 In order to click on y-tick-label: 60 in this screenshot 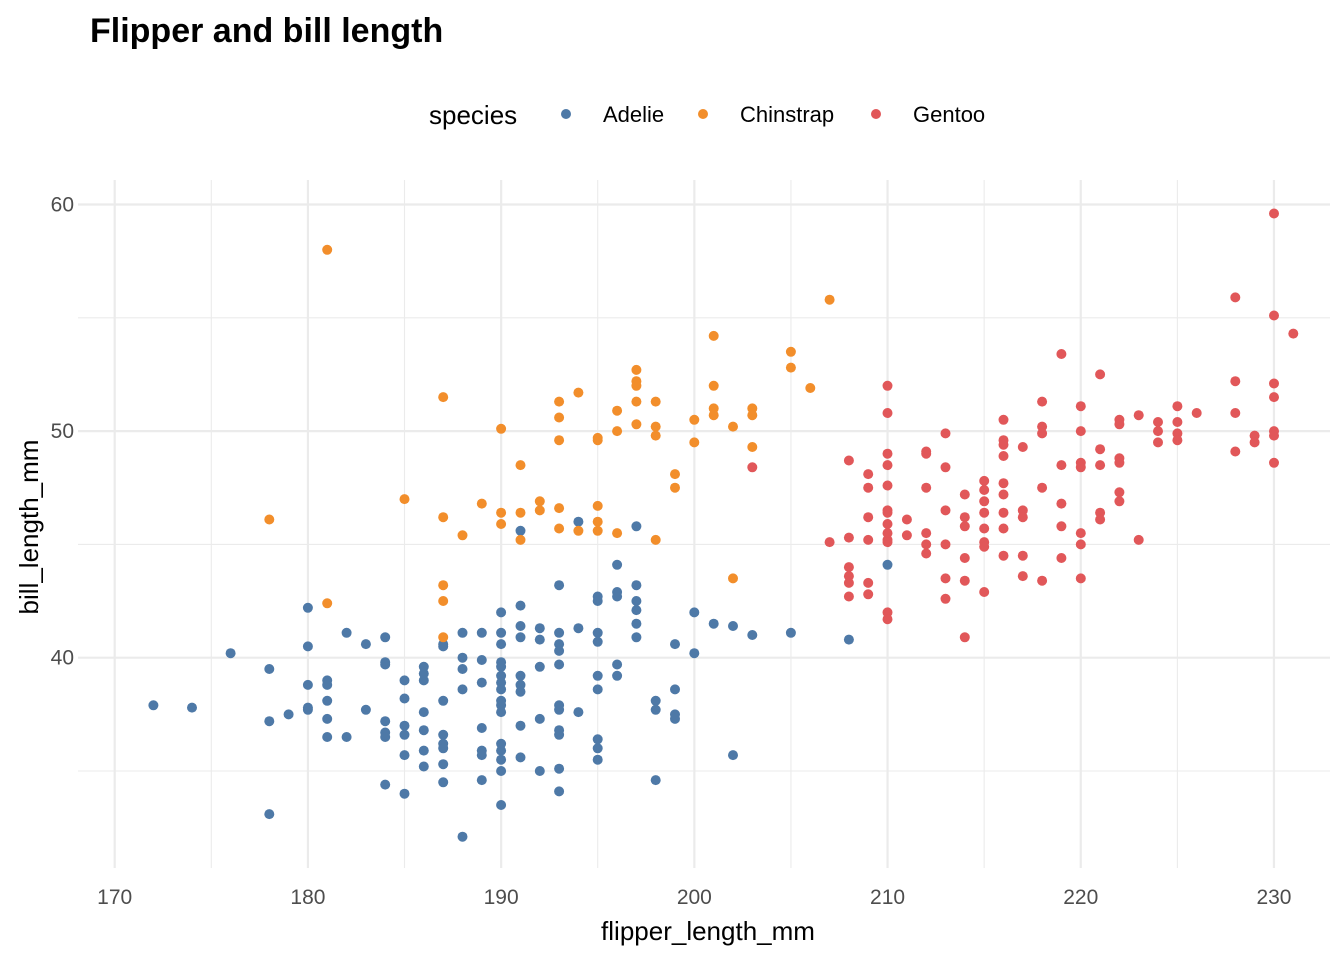, I will do `click(62, 204)`.